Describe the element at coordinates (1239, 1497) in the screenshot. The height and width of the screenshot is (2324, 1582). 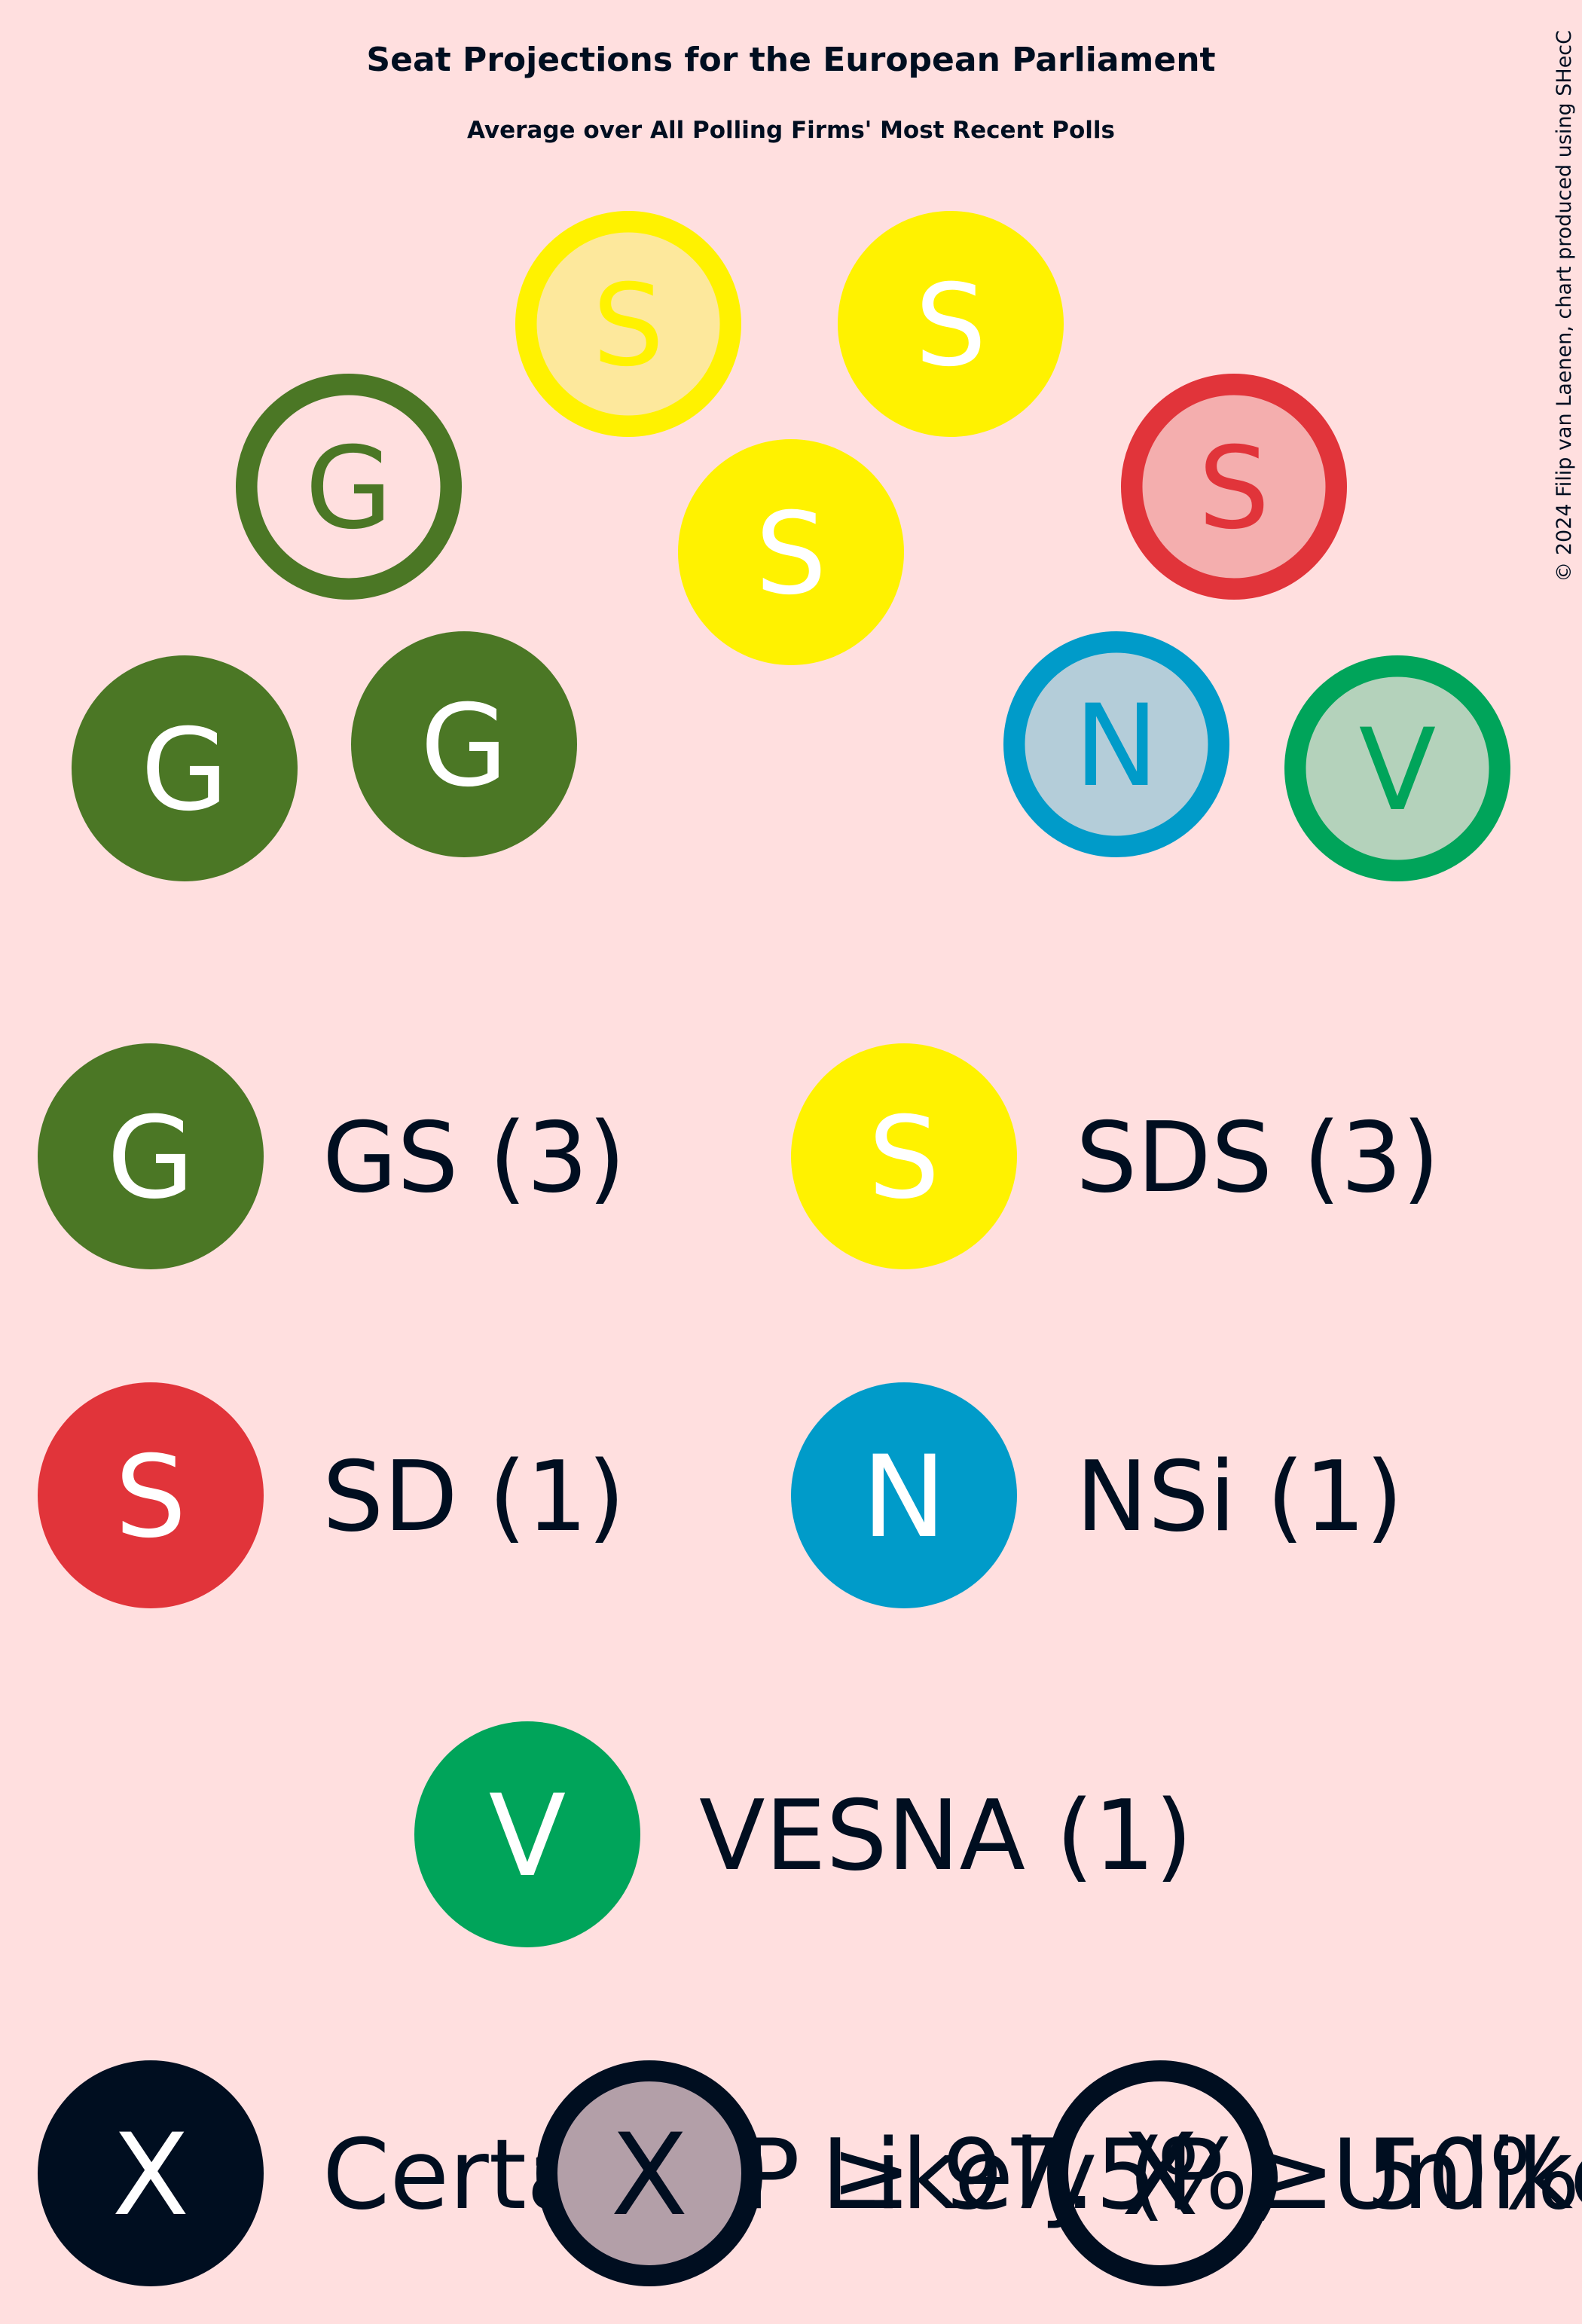
I see `legend-label-nsi: NSi (1)` at that location.